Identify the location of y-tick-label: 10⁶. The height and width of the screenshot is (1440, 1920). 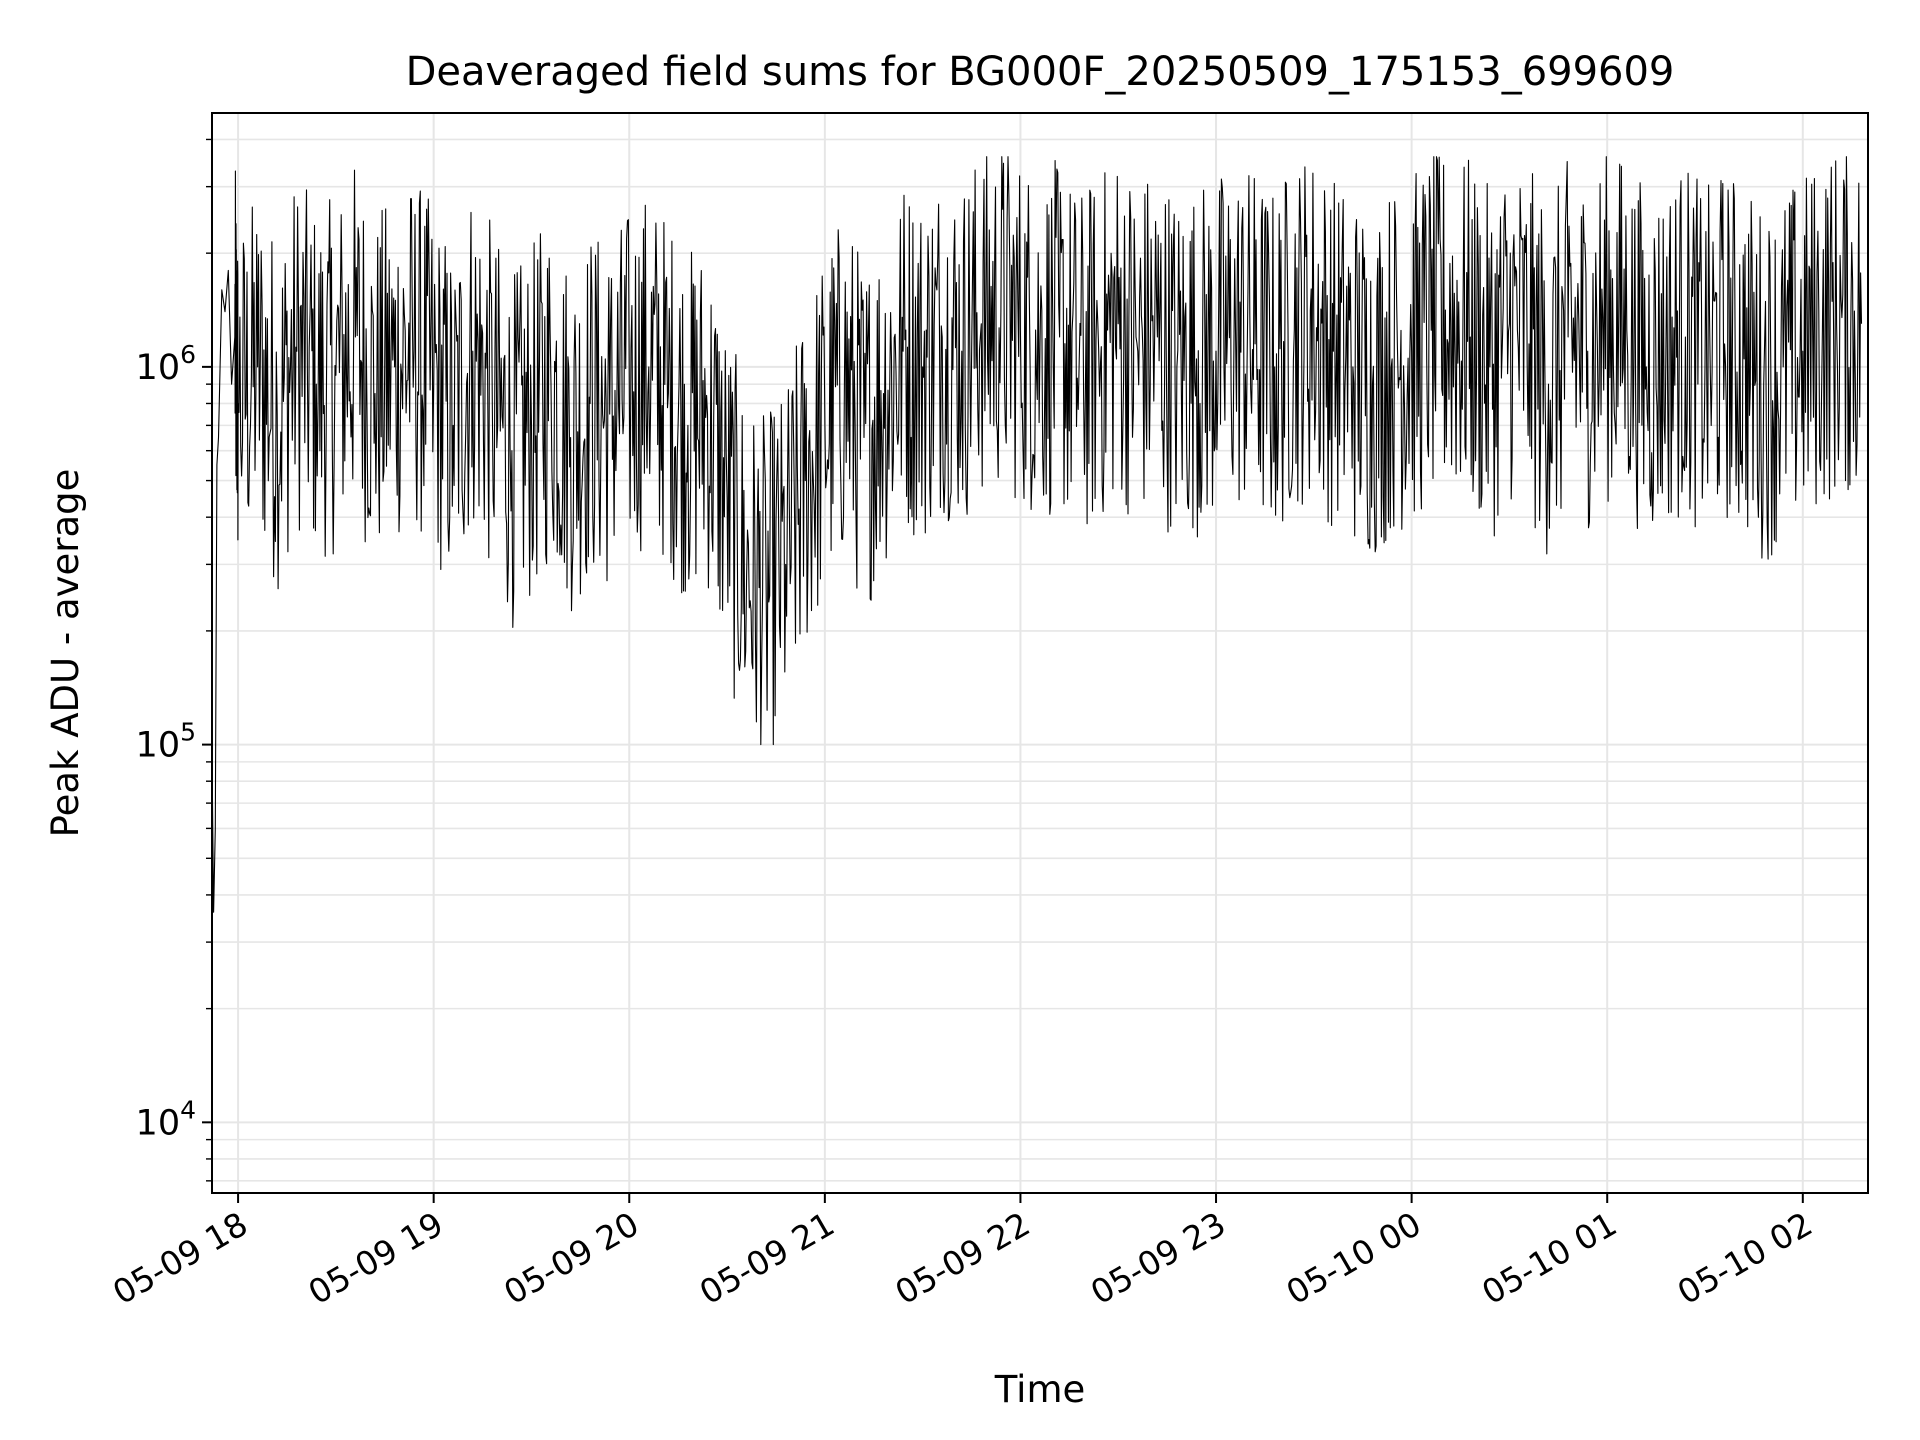
(166, 364).